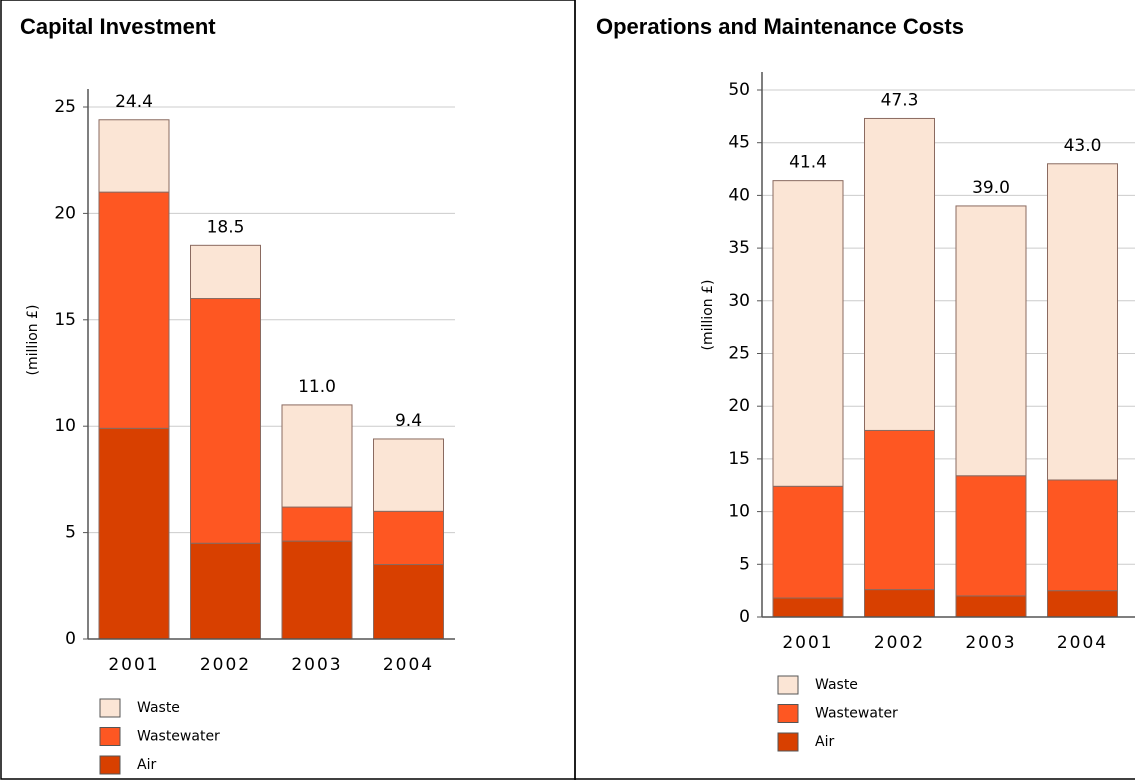  What do you see at coordinates (900, 100) in the screenshot?
I see `total-label: 47.3` at bounding box center [900, 100].